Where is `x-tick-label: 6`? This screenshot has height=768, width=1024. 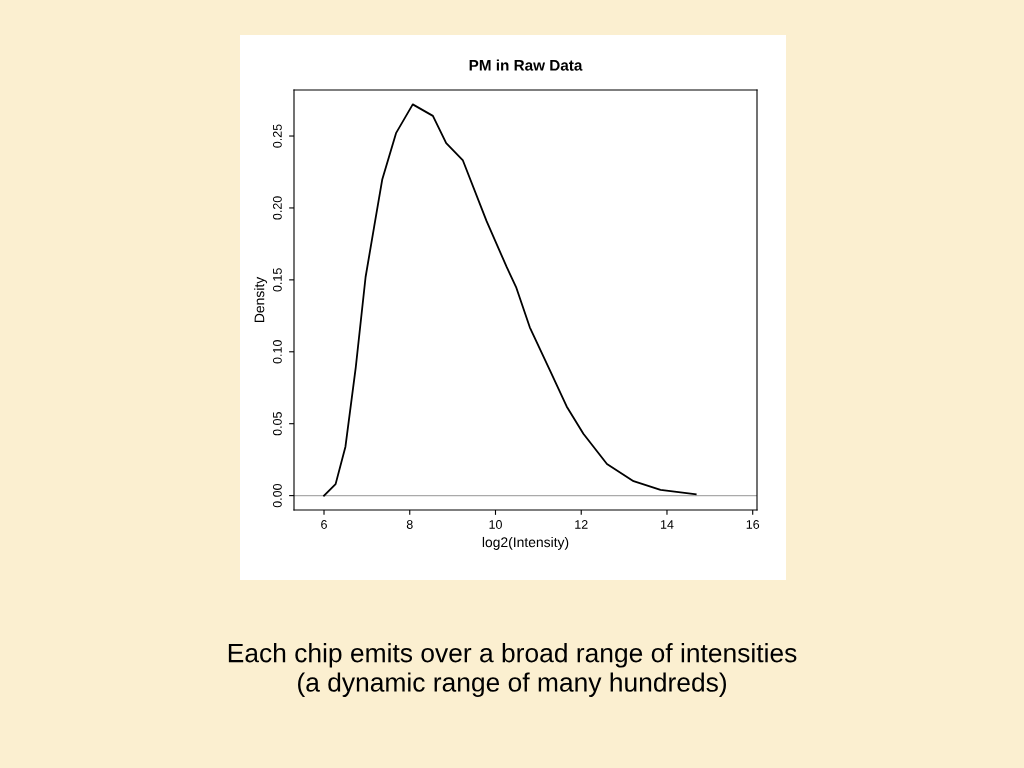
x-tick-label: 6 is located at coordinates (324, 524).